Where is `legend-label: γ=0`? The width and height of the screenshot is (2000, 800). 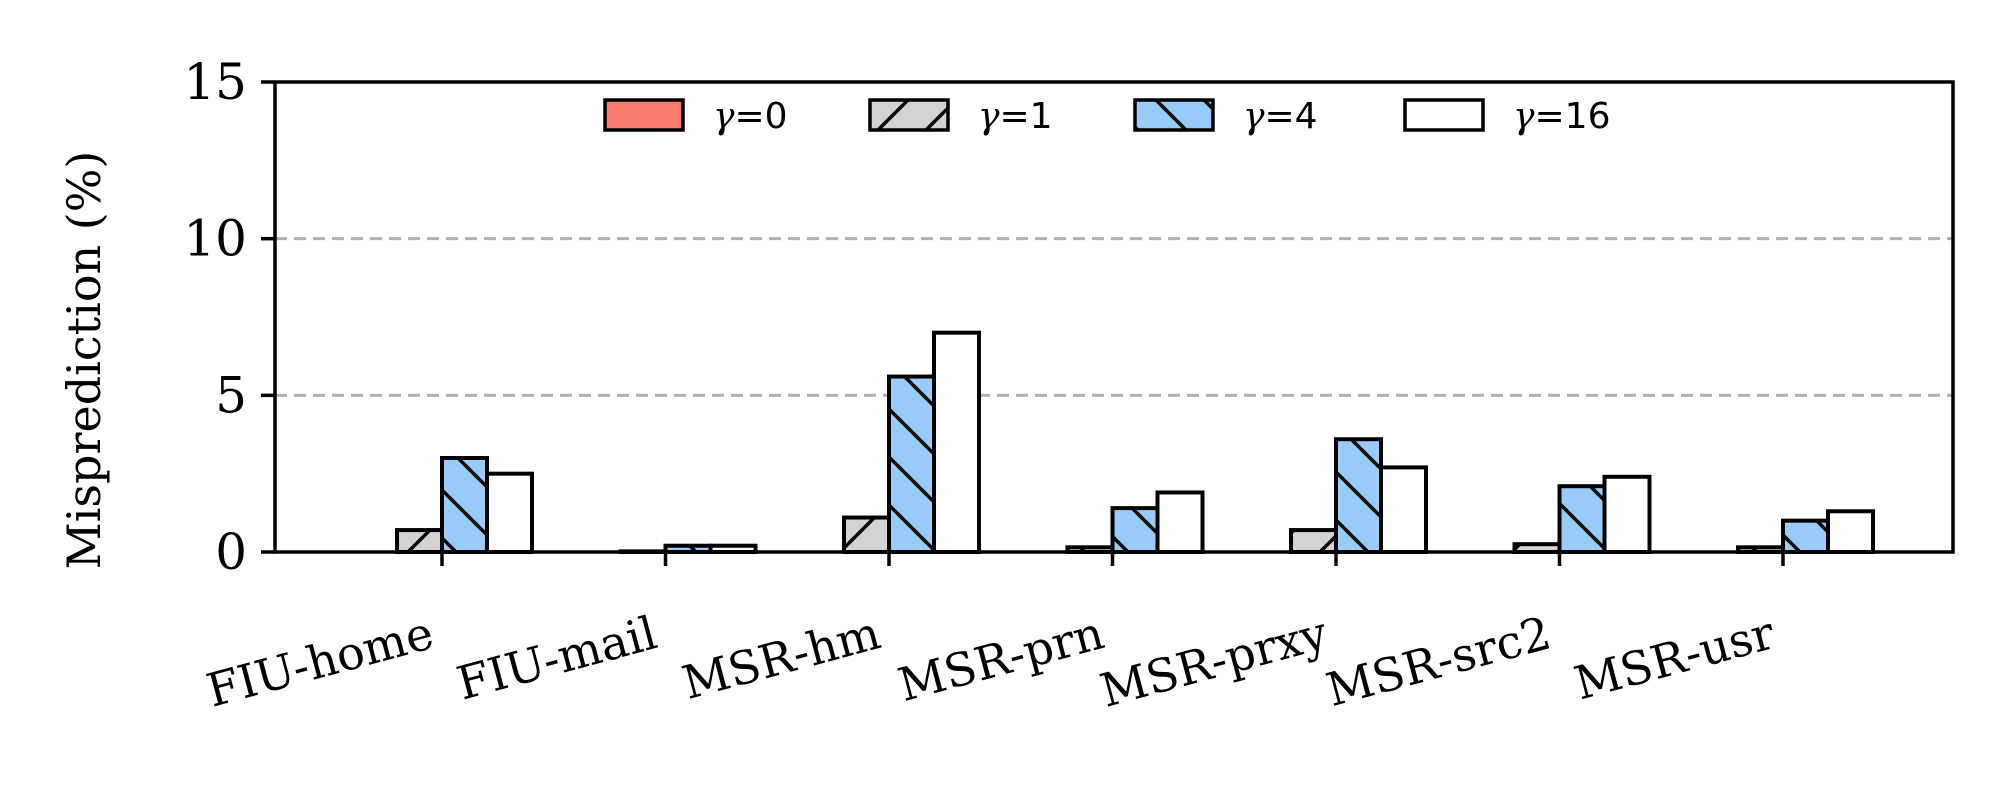 legend-label: γ=0 is located at coordinates (750, 116).